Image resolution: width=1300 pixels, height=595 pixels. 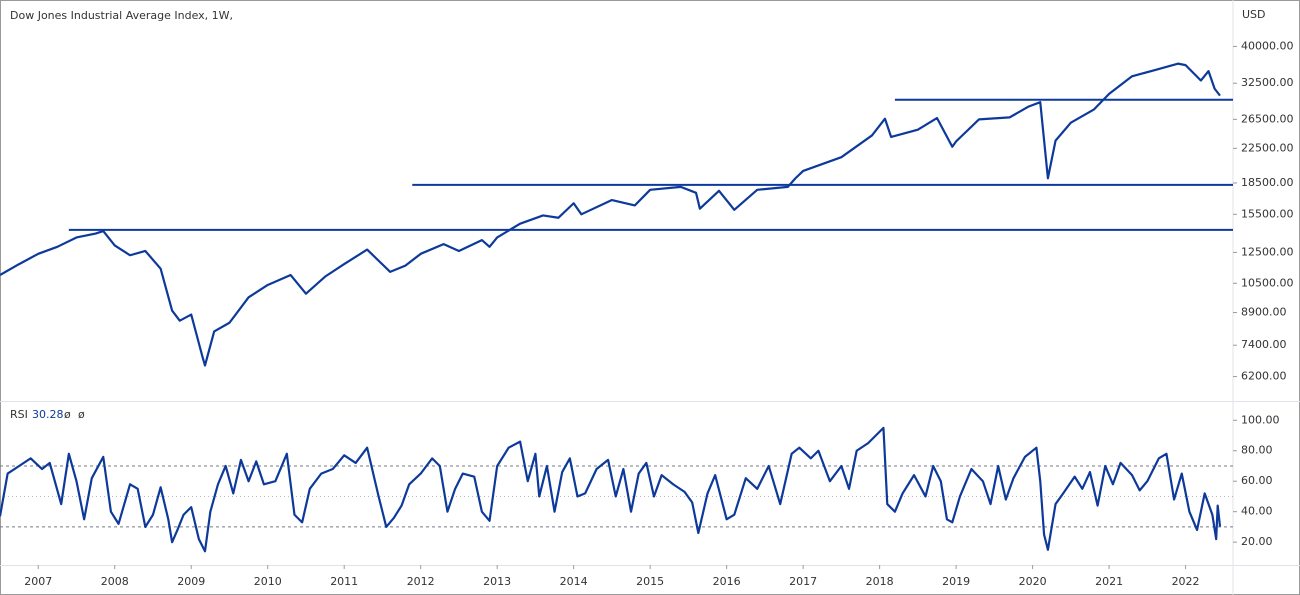 What do you see at coordinates (48, 414) in the screenshot?
I see `indicator-value: 30.28` at bounding box center [48, 414].